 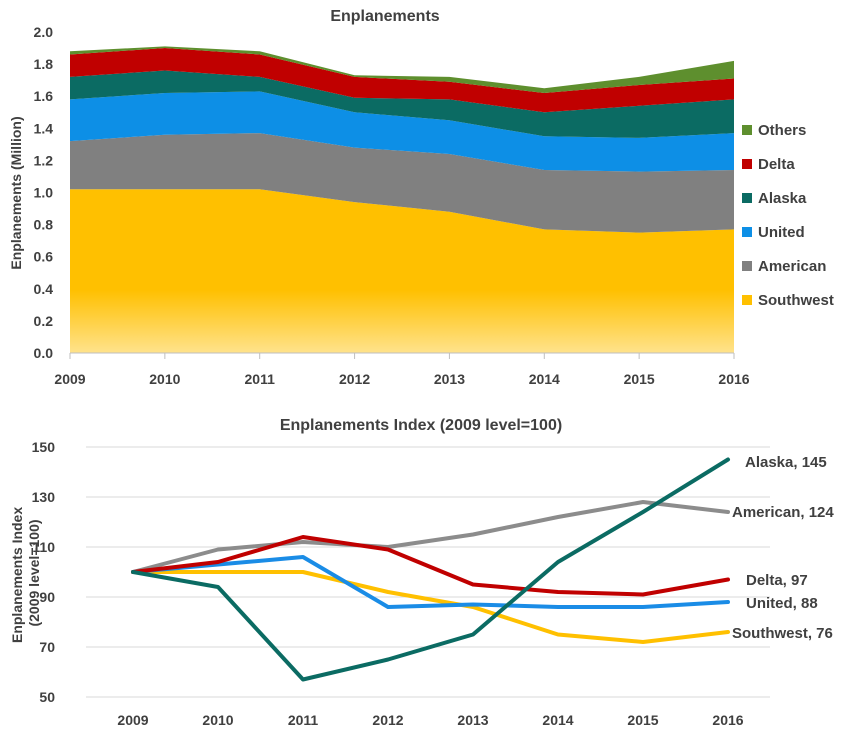 I want to click on chart2-x-tick-label: 2010, so click(x=217, y=720).